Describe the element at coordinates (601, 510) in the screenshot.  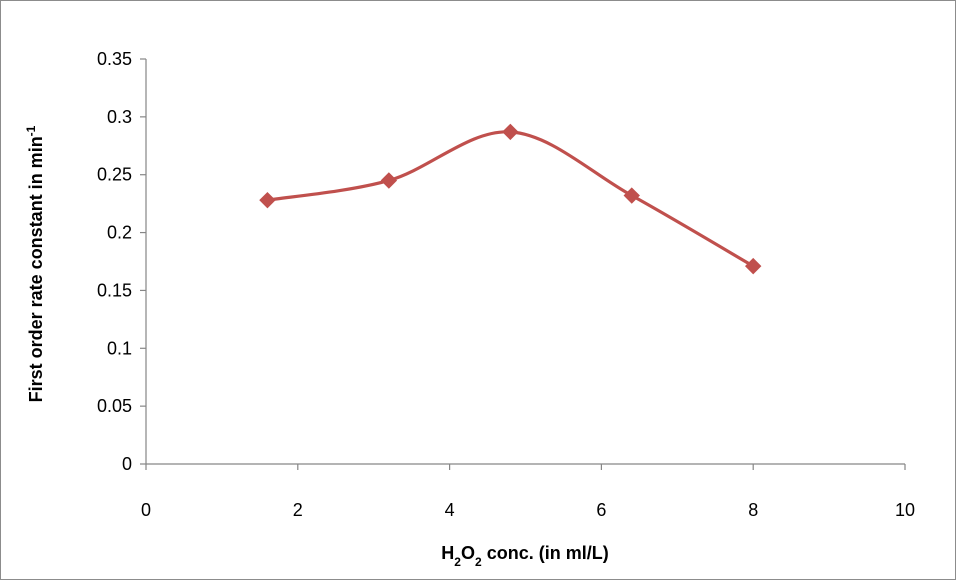
I see `x-tick-label: 6` at that location.